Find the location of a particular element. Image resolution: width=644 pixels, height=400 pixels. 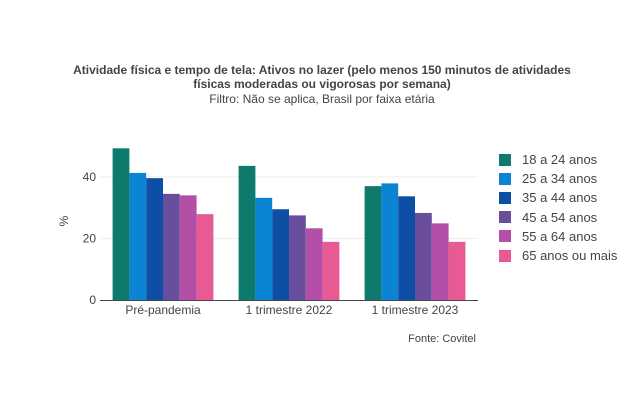

legend-label: 35 a 44 anos is located at coordinates (560, 198).